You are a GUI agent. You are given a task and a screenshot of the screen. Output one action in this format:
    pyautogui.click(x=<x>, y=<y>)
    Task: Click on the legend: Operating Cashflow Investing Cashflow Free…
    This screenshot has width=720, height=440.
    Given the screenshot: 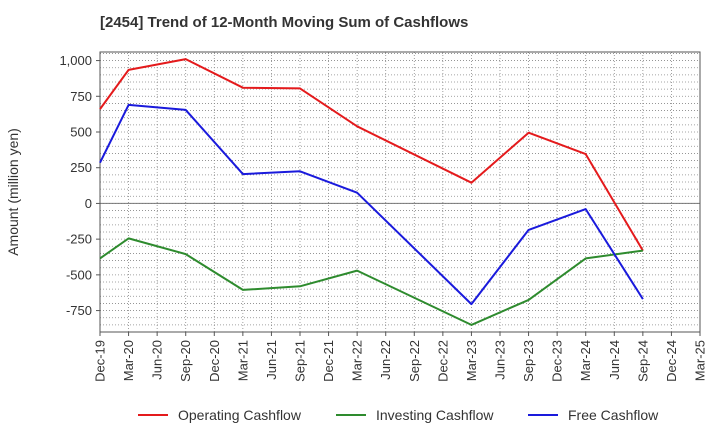 What is the action you would take?
    pyautogui.click(x=398, y=415)
    